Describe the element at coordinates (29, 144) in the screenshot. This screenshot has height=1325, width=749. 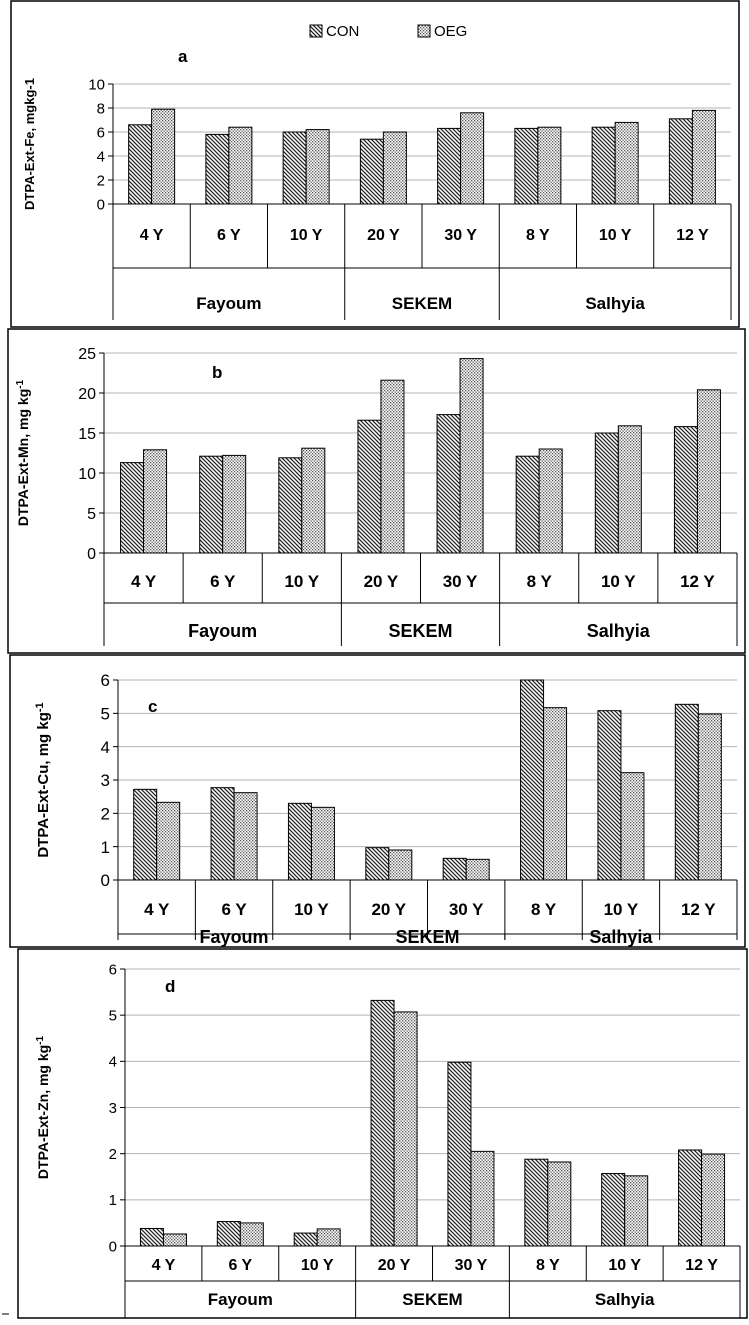
I see `y-axis-label: DTPA-Ext-Fe, mgkg-1` at that location.